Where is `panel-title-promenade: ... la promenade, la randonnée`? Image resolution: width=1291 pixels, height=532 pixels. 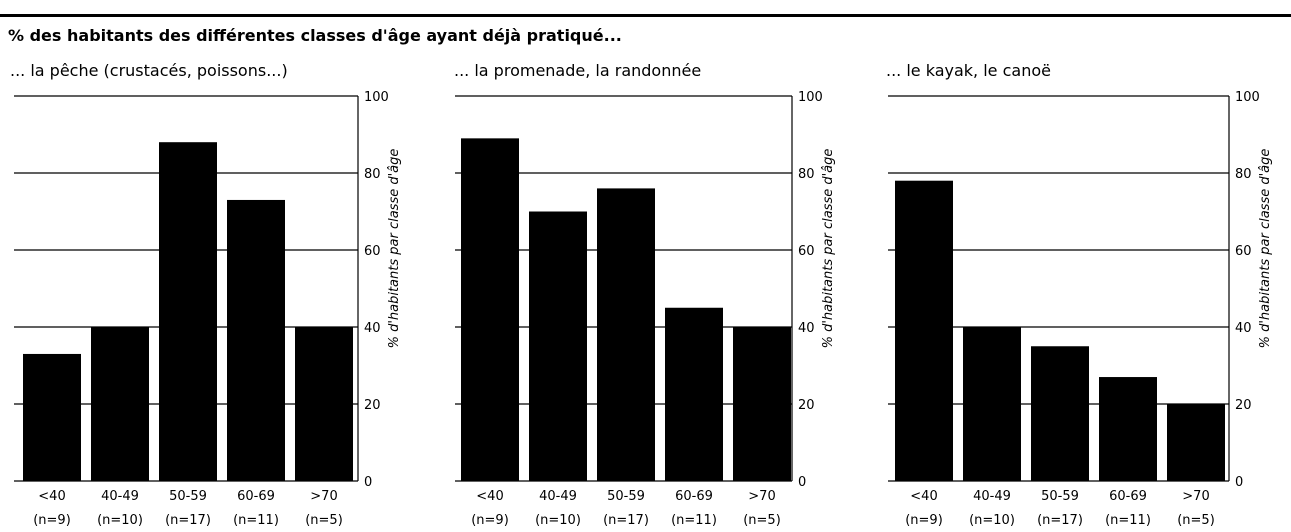 panel-title-promenade: ... la promenade, la randonnée is located at coordinates (578, 70).